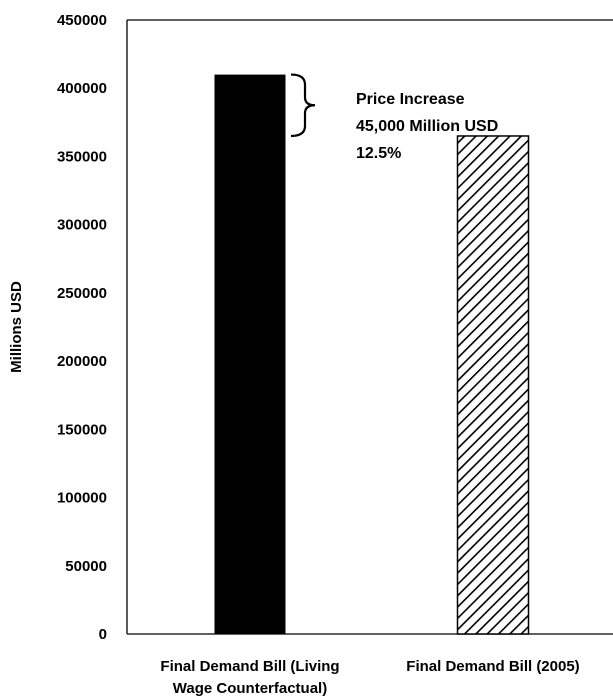 The height and width of the screenshot is (699, 613). What do you see at coordinates (378, 153) in the screenshot?
I see `annotation-line-3: 12.5%` at bounding box center [378, 153].